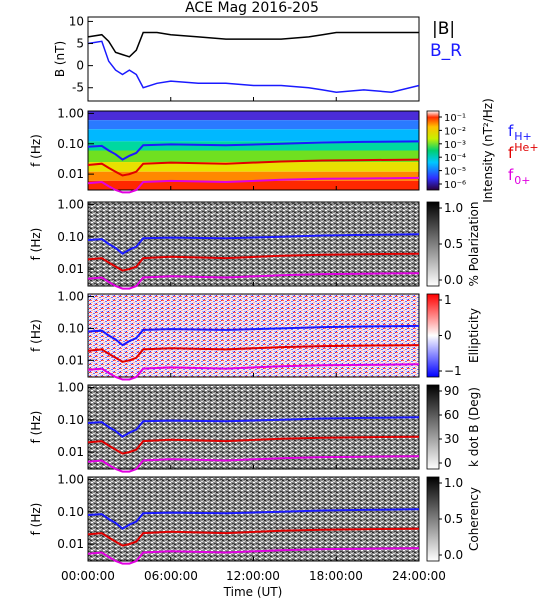 This screenshot has width=550, height=600. Describe the element at coordinates (455, 172) in the screenshot. I see `colorbar-tick-label: 10⁻⁵` at that location.